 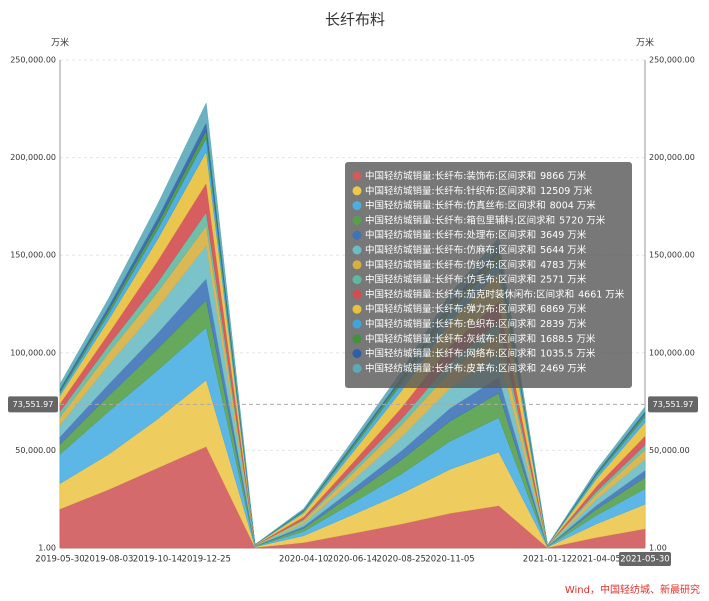 What do you see at coordinates (563, 235) in the screenshot?
I see `tooltip-value: 3649 万米` at bounding box center [563, 235].